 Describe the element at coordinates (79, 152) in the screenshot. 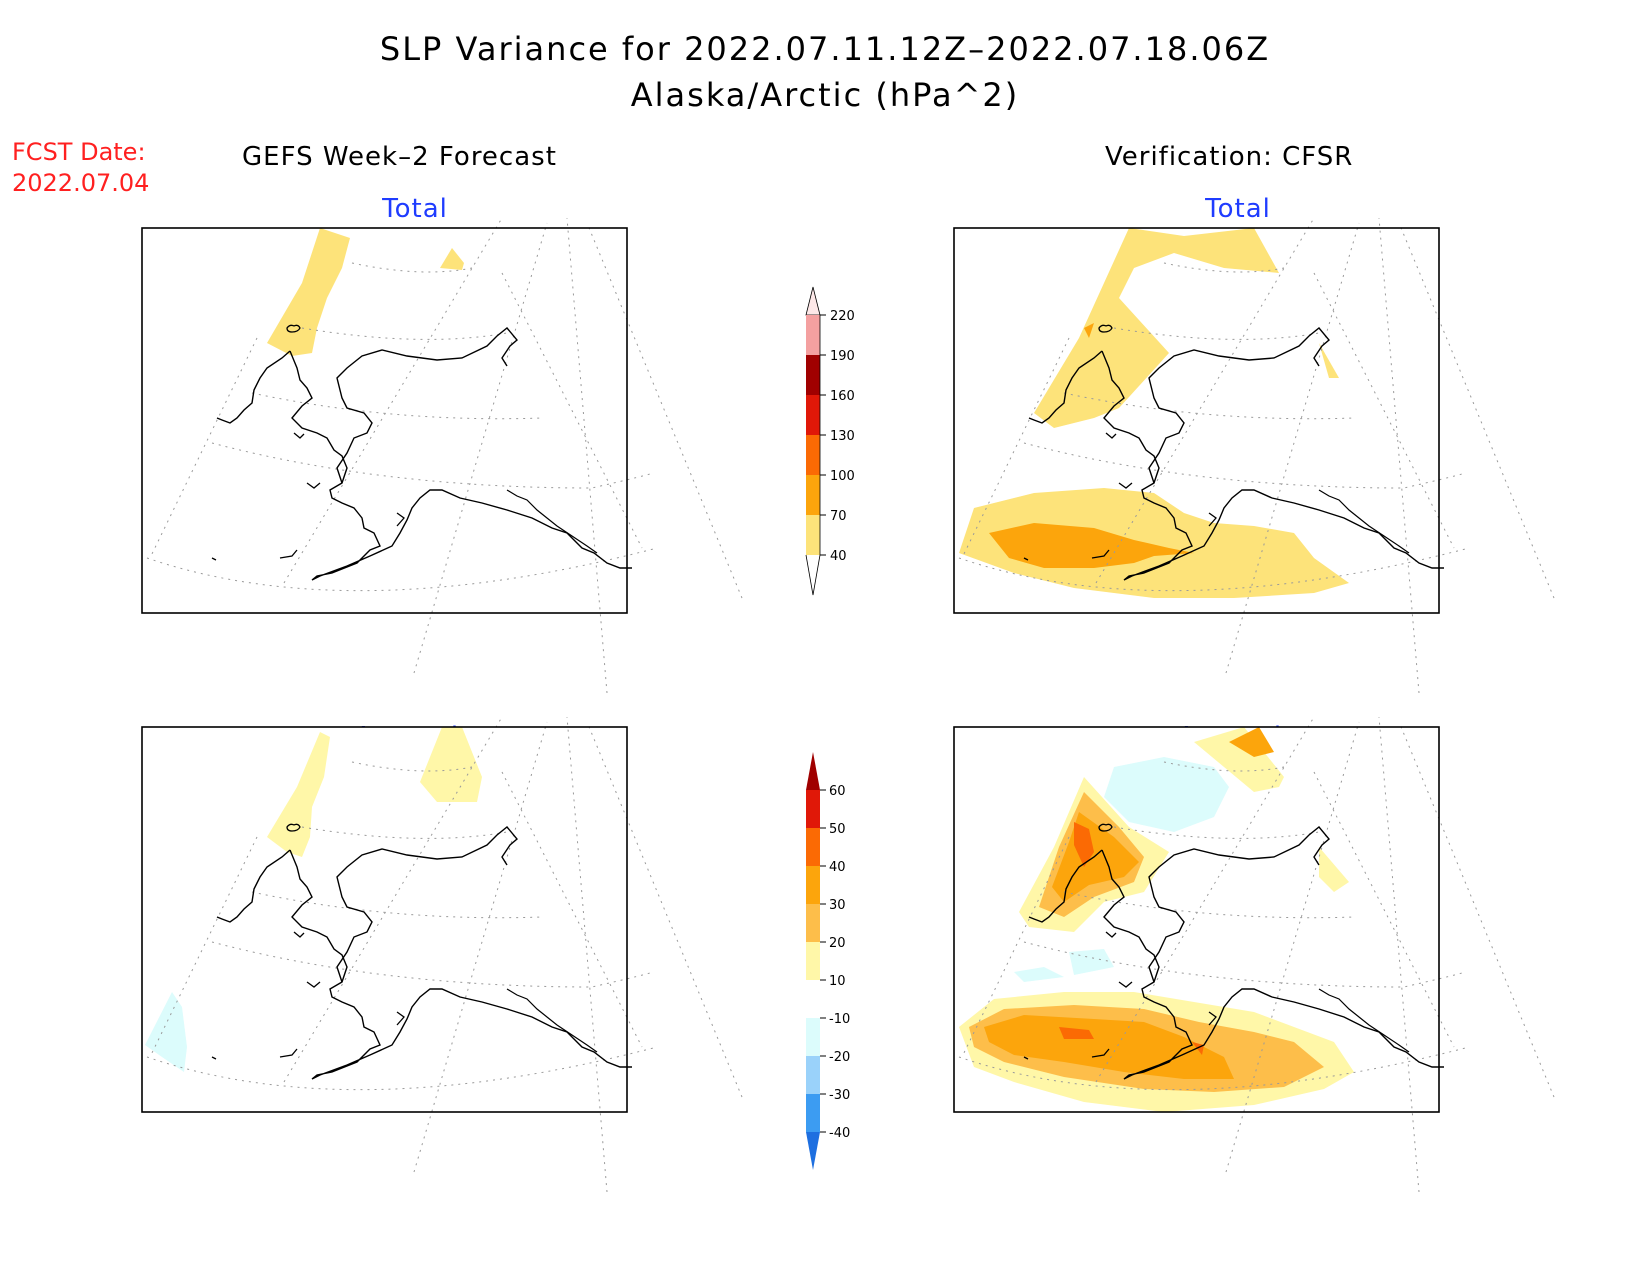

I see `fcst-date-label: FCST Date:` at that location.